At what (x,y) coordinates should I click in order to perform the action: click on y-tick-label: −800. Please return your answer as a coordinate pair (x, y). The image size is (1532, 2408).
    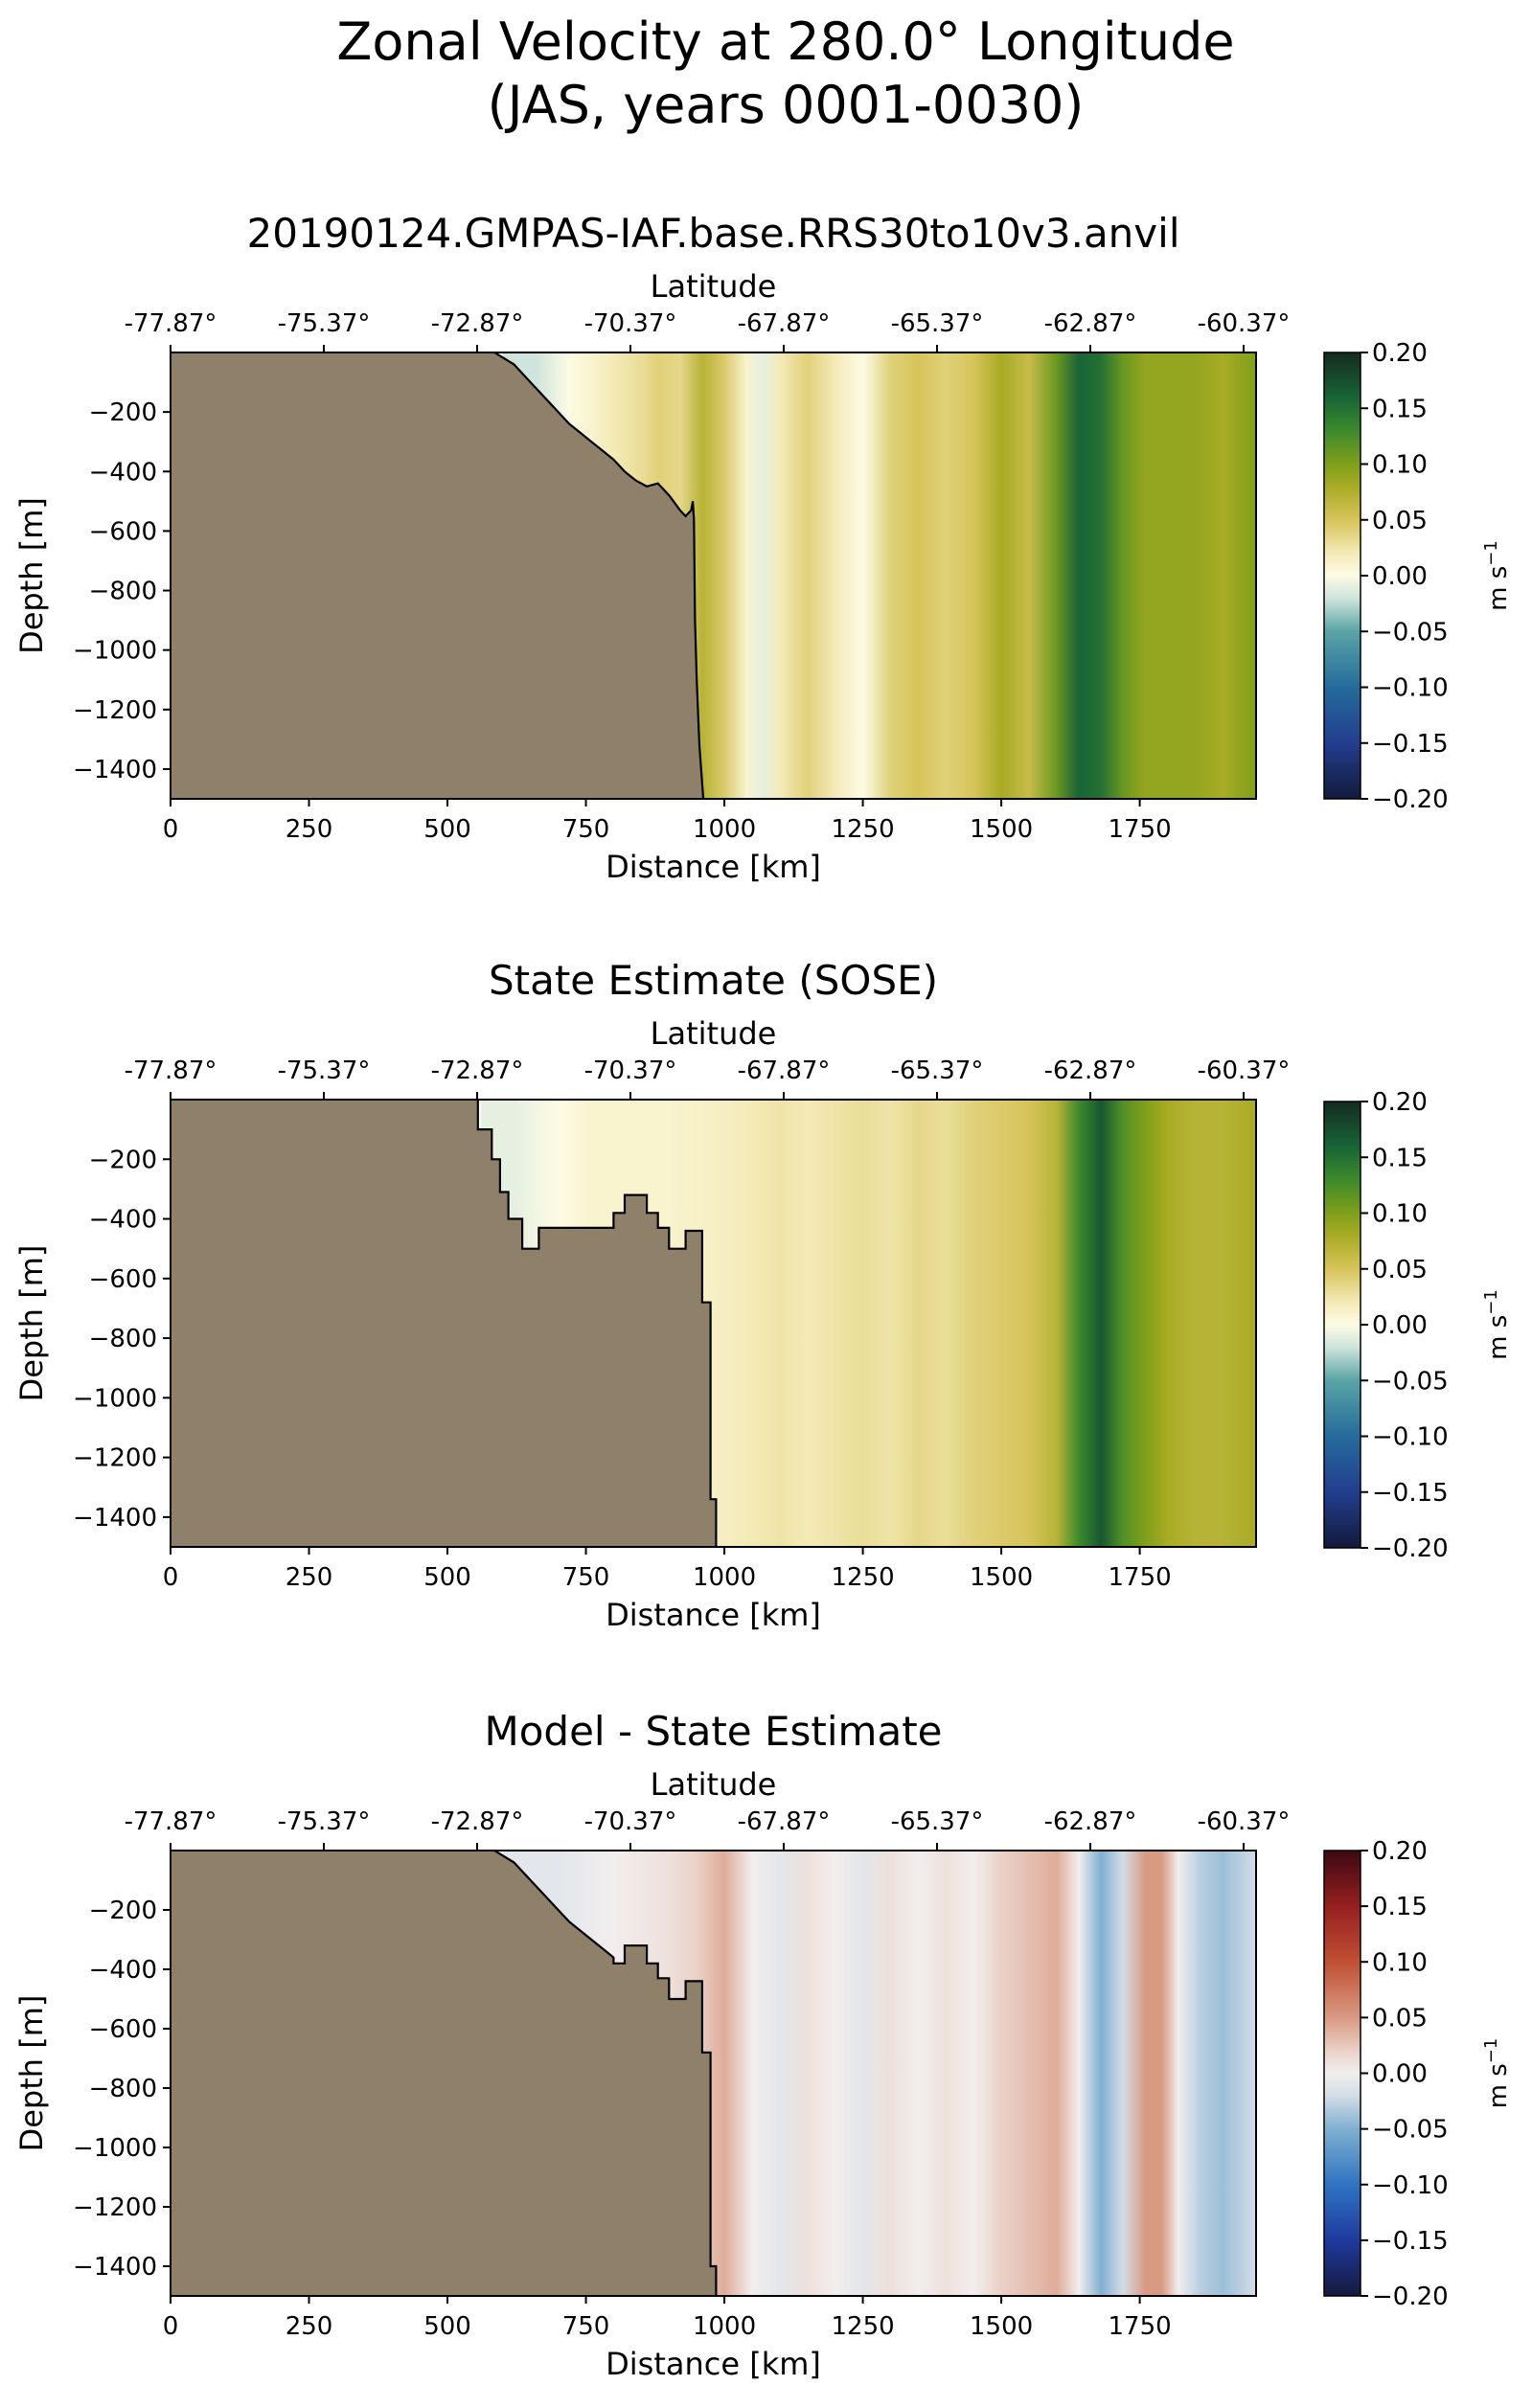
    Looking at the image, I should click on (123, 1339).